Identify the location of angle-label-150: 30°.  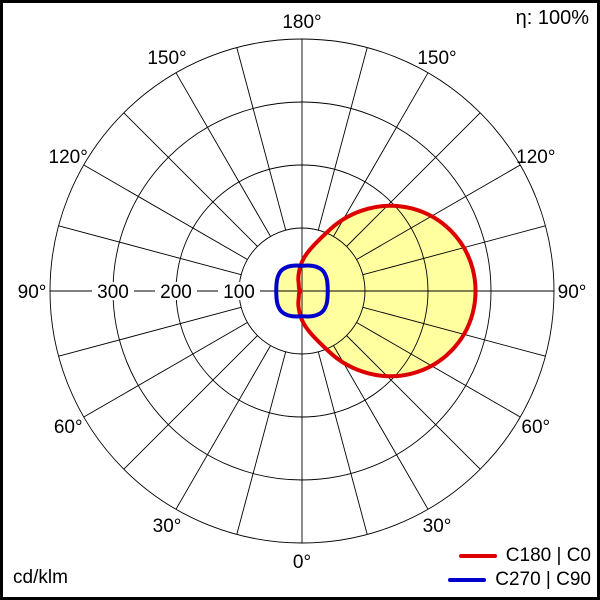
(437, 526).